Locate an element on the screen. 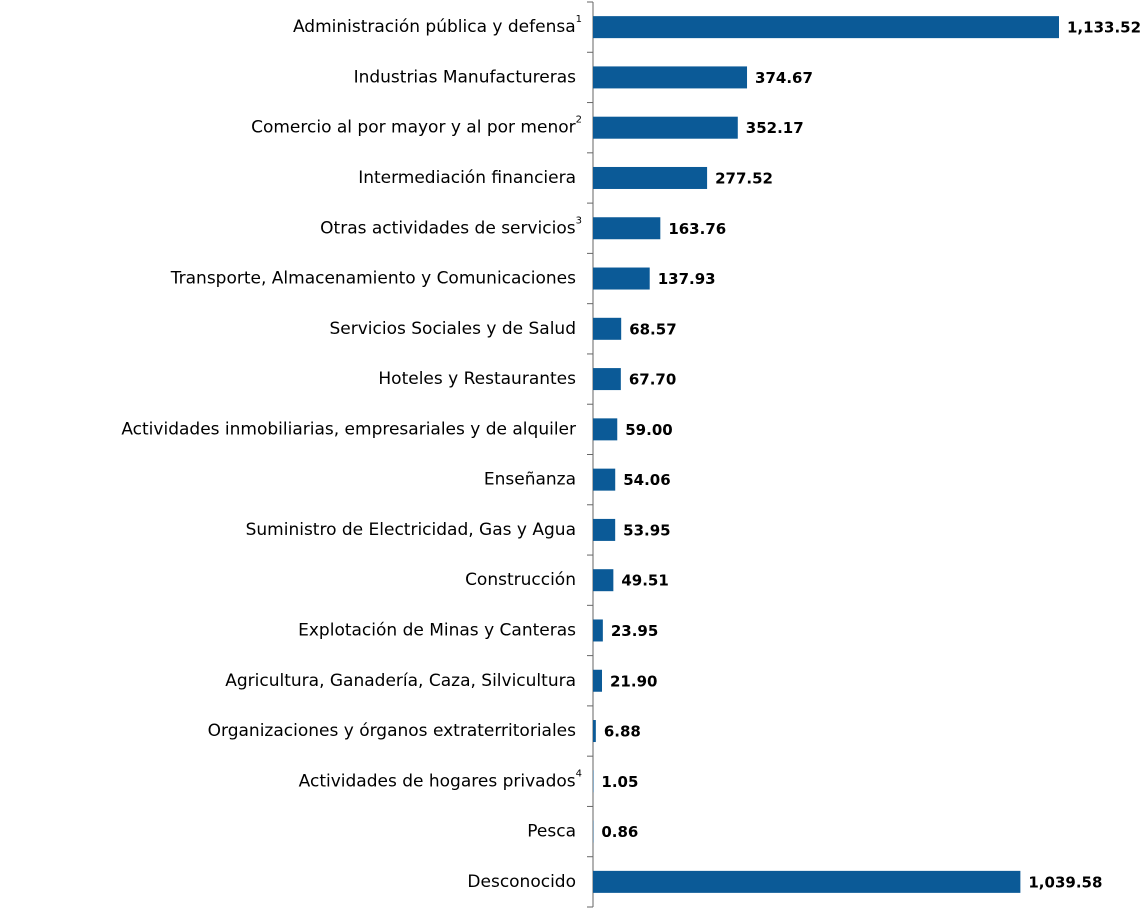 Image resolution: width=1148 pixels, height=909 pixels. category-text: Hoteles y Restaurantes is located at coordinates (477, 379).